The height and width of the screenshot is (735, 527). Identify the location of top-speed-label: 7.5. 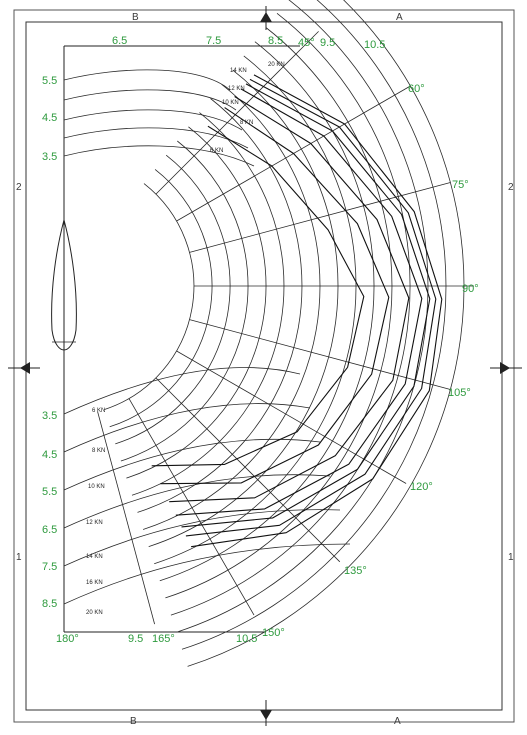
(213, 41).